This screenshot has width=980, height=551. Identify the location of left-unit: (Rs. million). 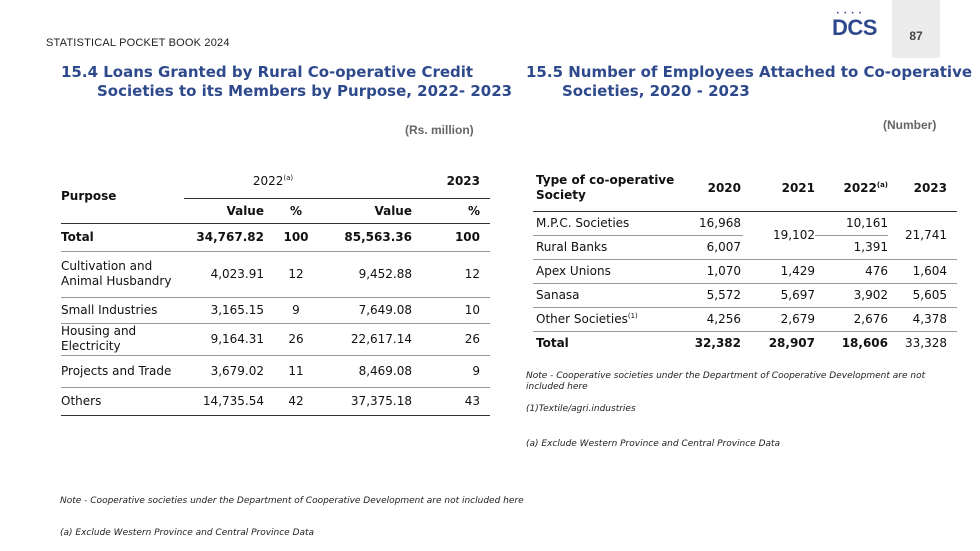
(439, 130).